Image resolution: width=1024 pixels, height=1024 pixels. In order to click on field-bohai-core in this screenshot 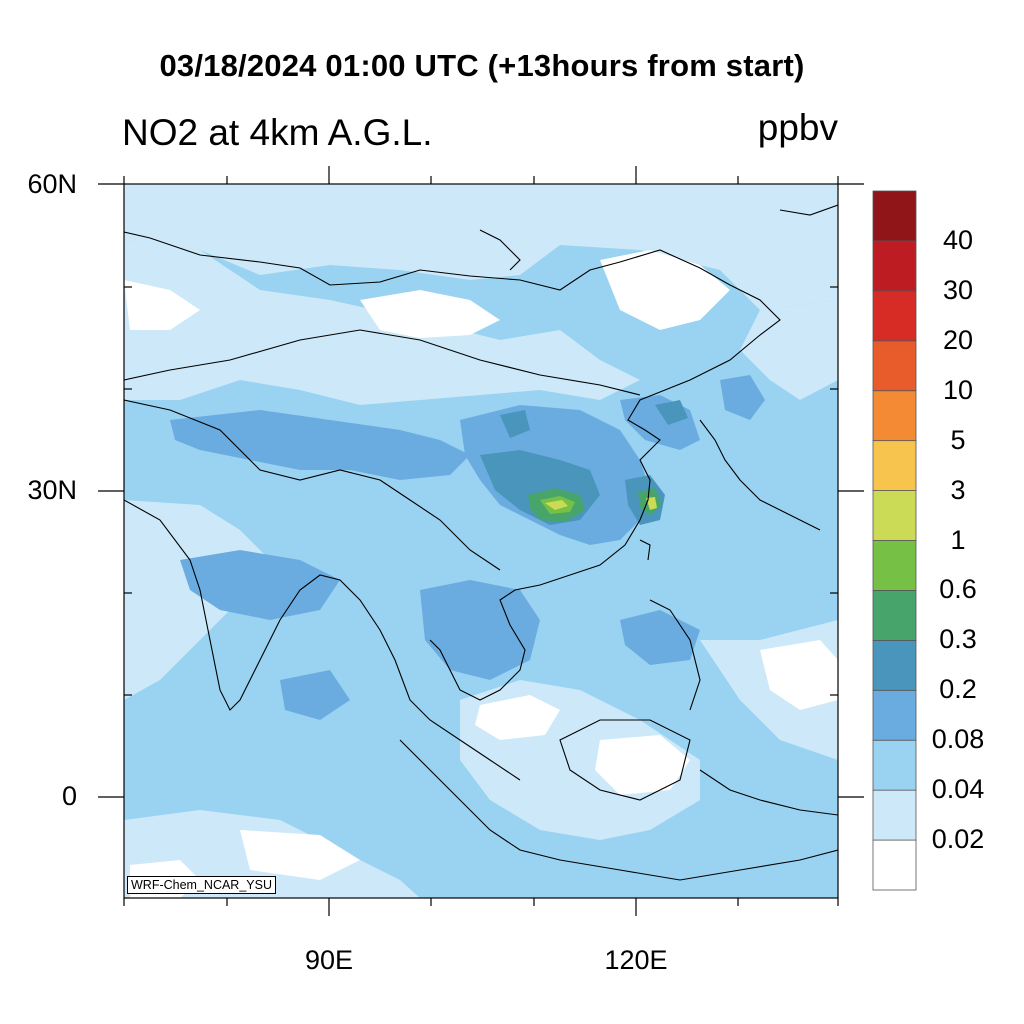, I will do `click(671, 412)`.